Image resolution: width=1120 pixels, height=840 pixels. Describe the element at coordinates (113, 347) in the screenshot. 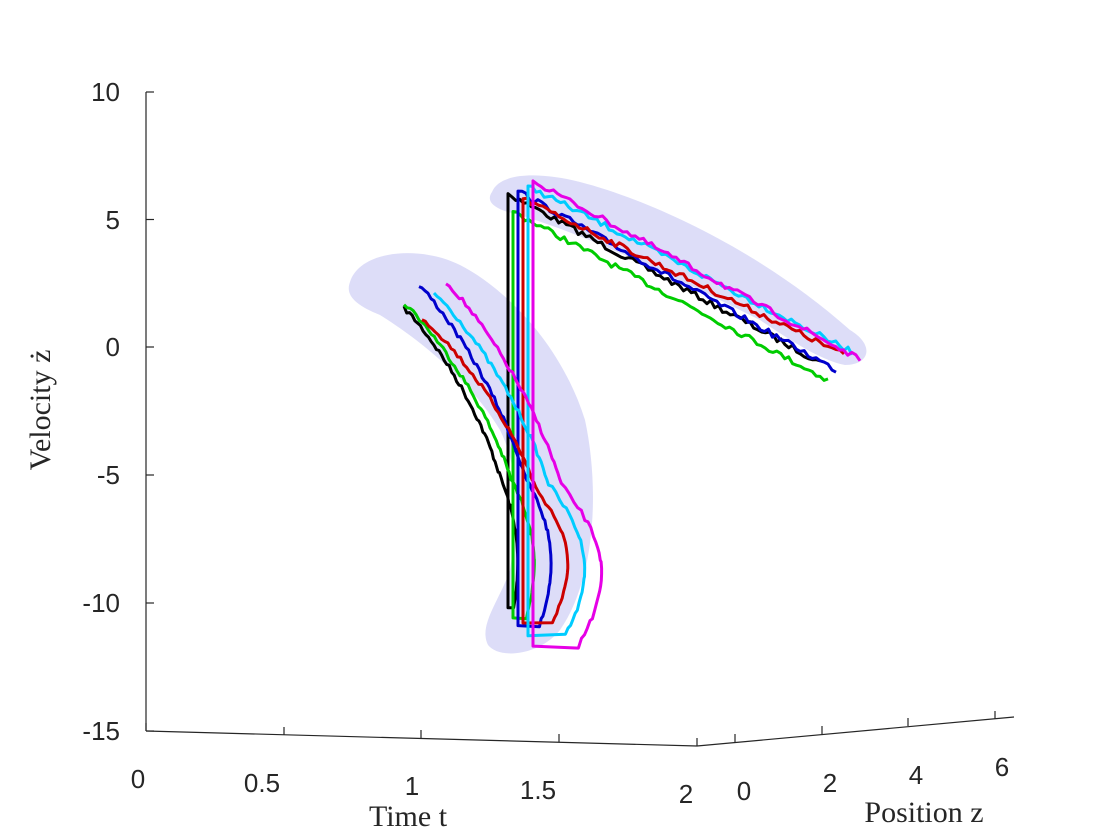

I see `z-tick-label: 0` at that location.